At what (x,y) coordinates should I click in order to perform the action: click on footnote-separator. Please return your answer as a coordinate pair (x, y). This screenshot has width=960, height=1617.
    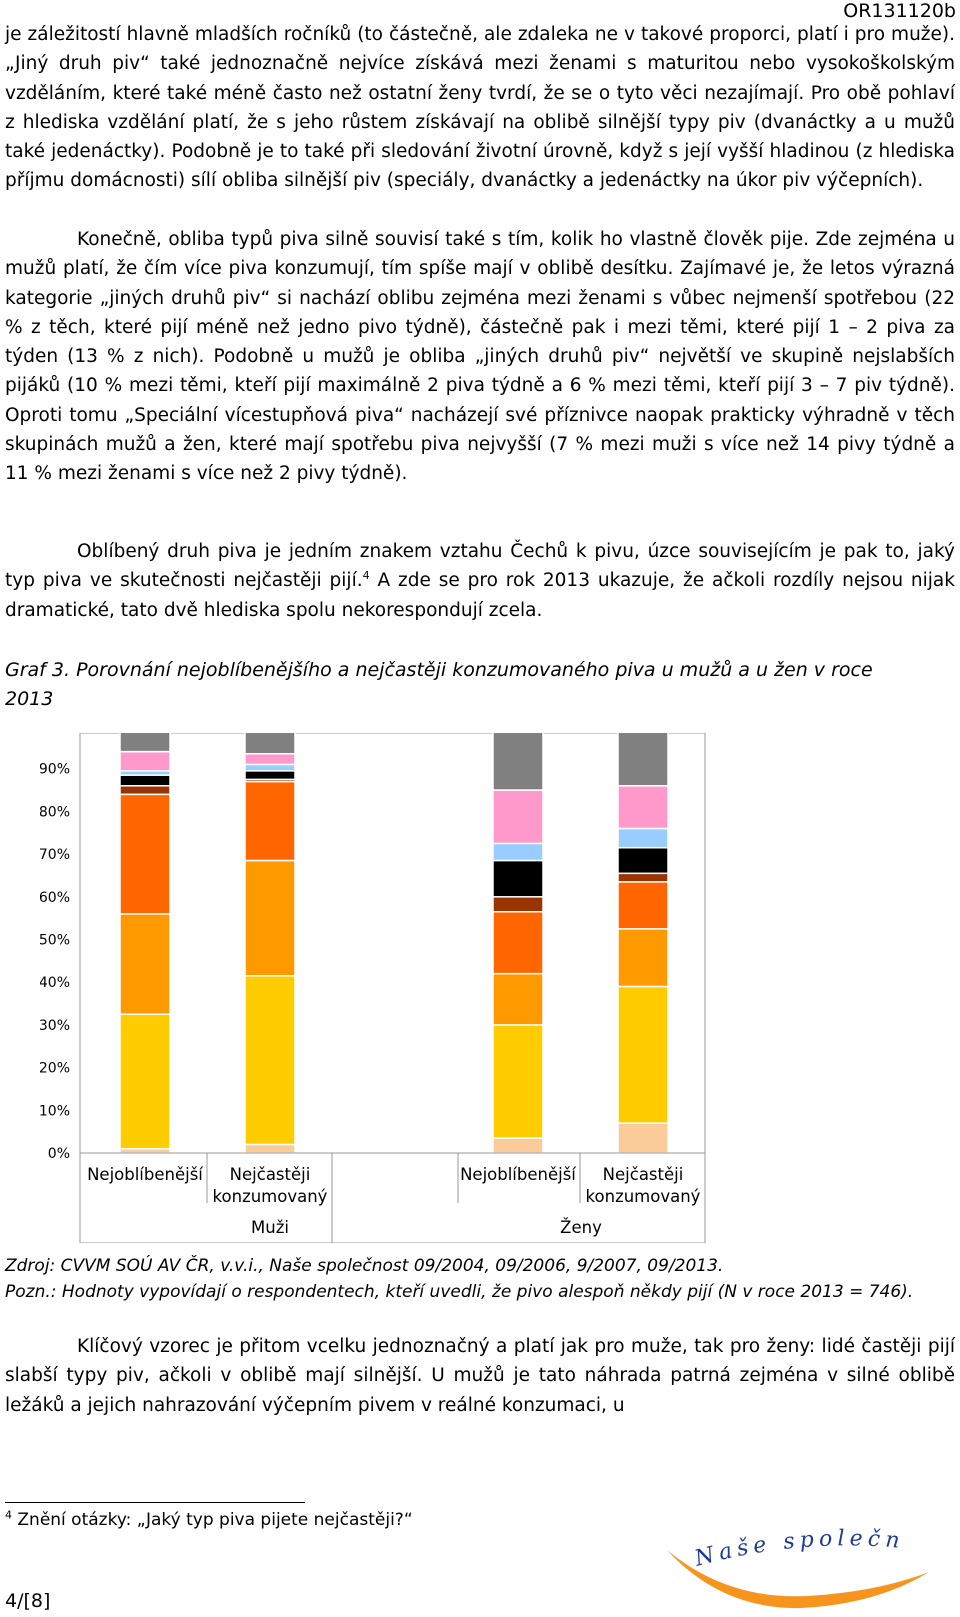
    Looking at the image, I should click on (155, 1502).